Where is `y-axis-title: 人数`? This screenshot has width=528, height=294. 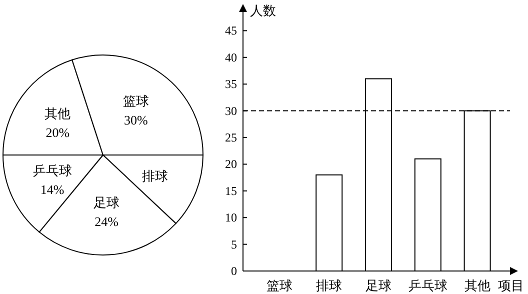
y-axis-title: 人数 is located at coordinates (263, 10).